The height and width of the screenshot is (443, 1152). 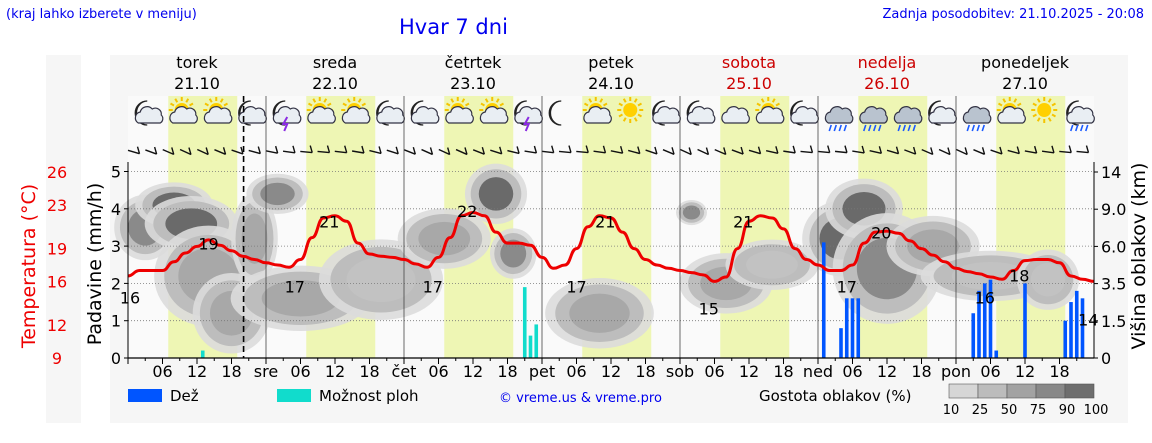 What do you see at coordinates (1088, 319) in the screenshot?
I see `temperature-label: 14` at bounding box center [1088, 319].